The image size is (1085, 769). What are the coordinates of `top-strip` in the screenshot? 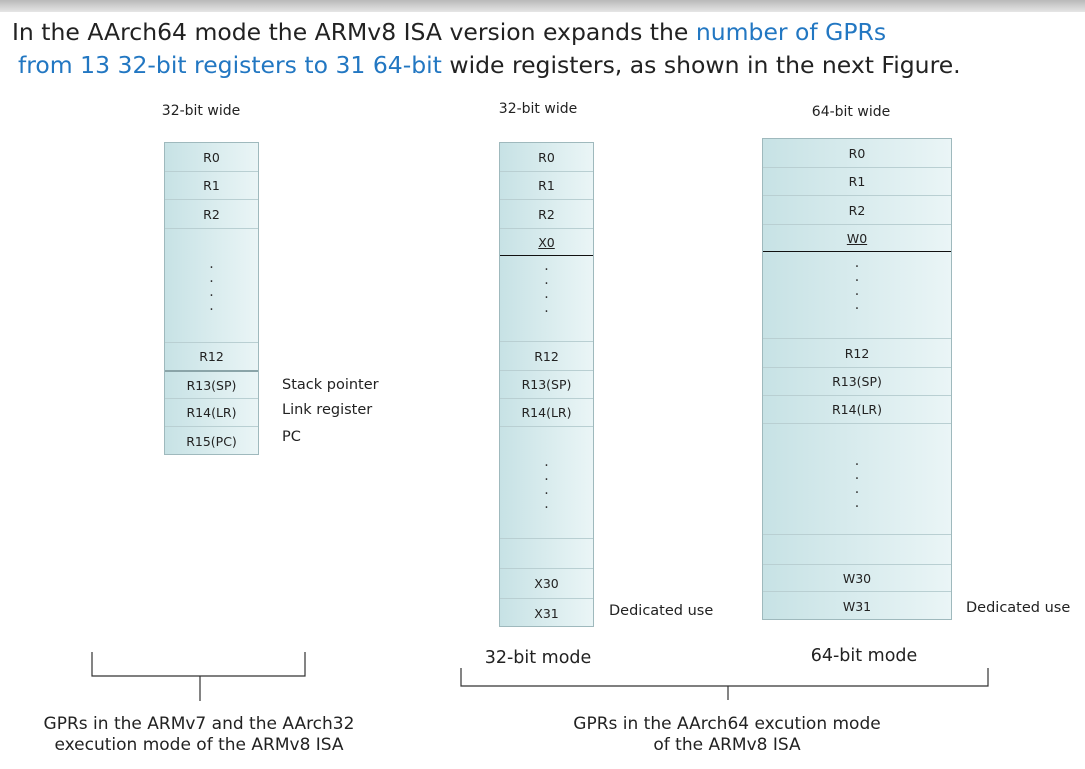 It's located at (542, 6).